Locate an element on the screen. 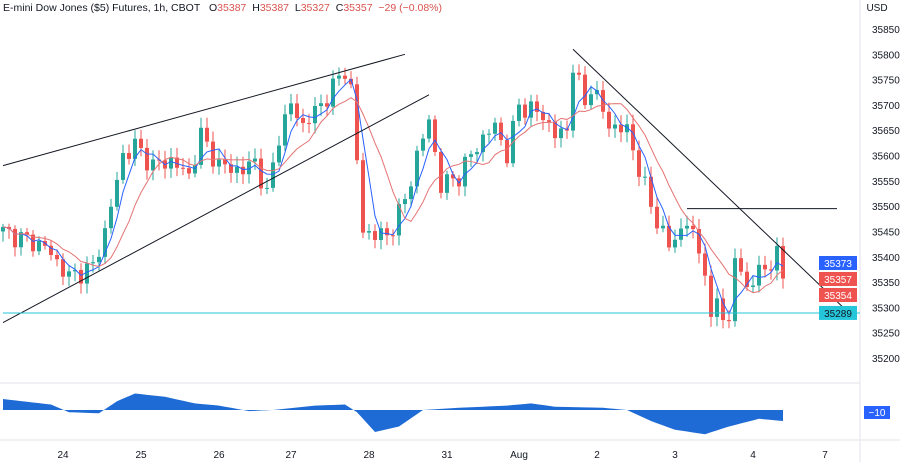 This screenshot has height=462, width=900. y-tick-label: 35350 is located at coordinates (886, 283).